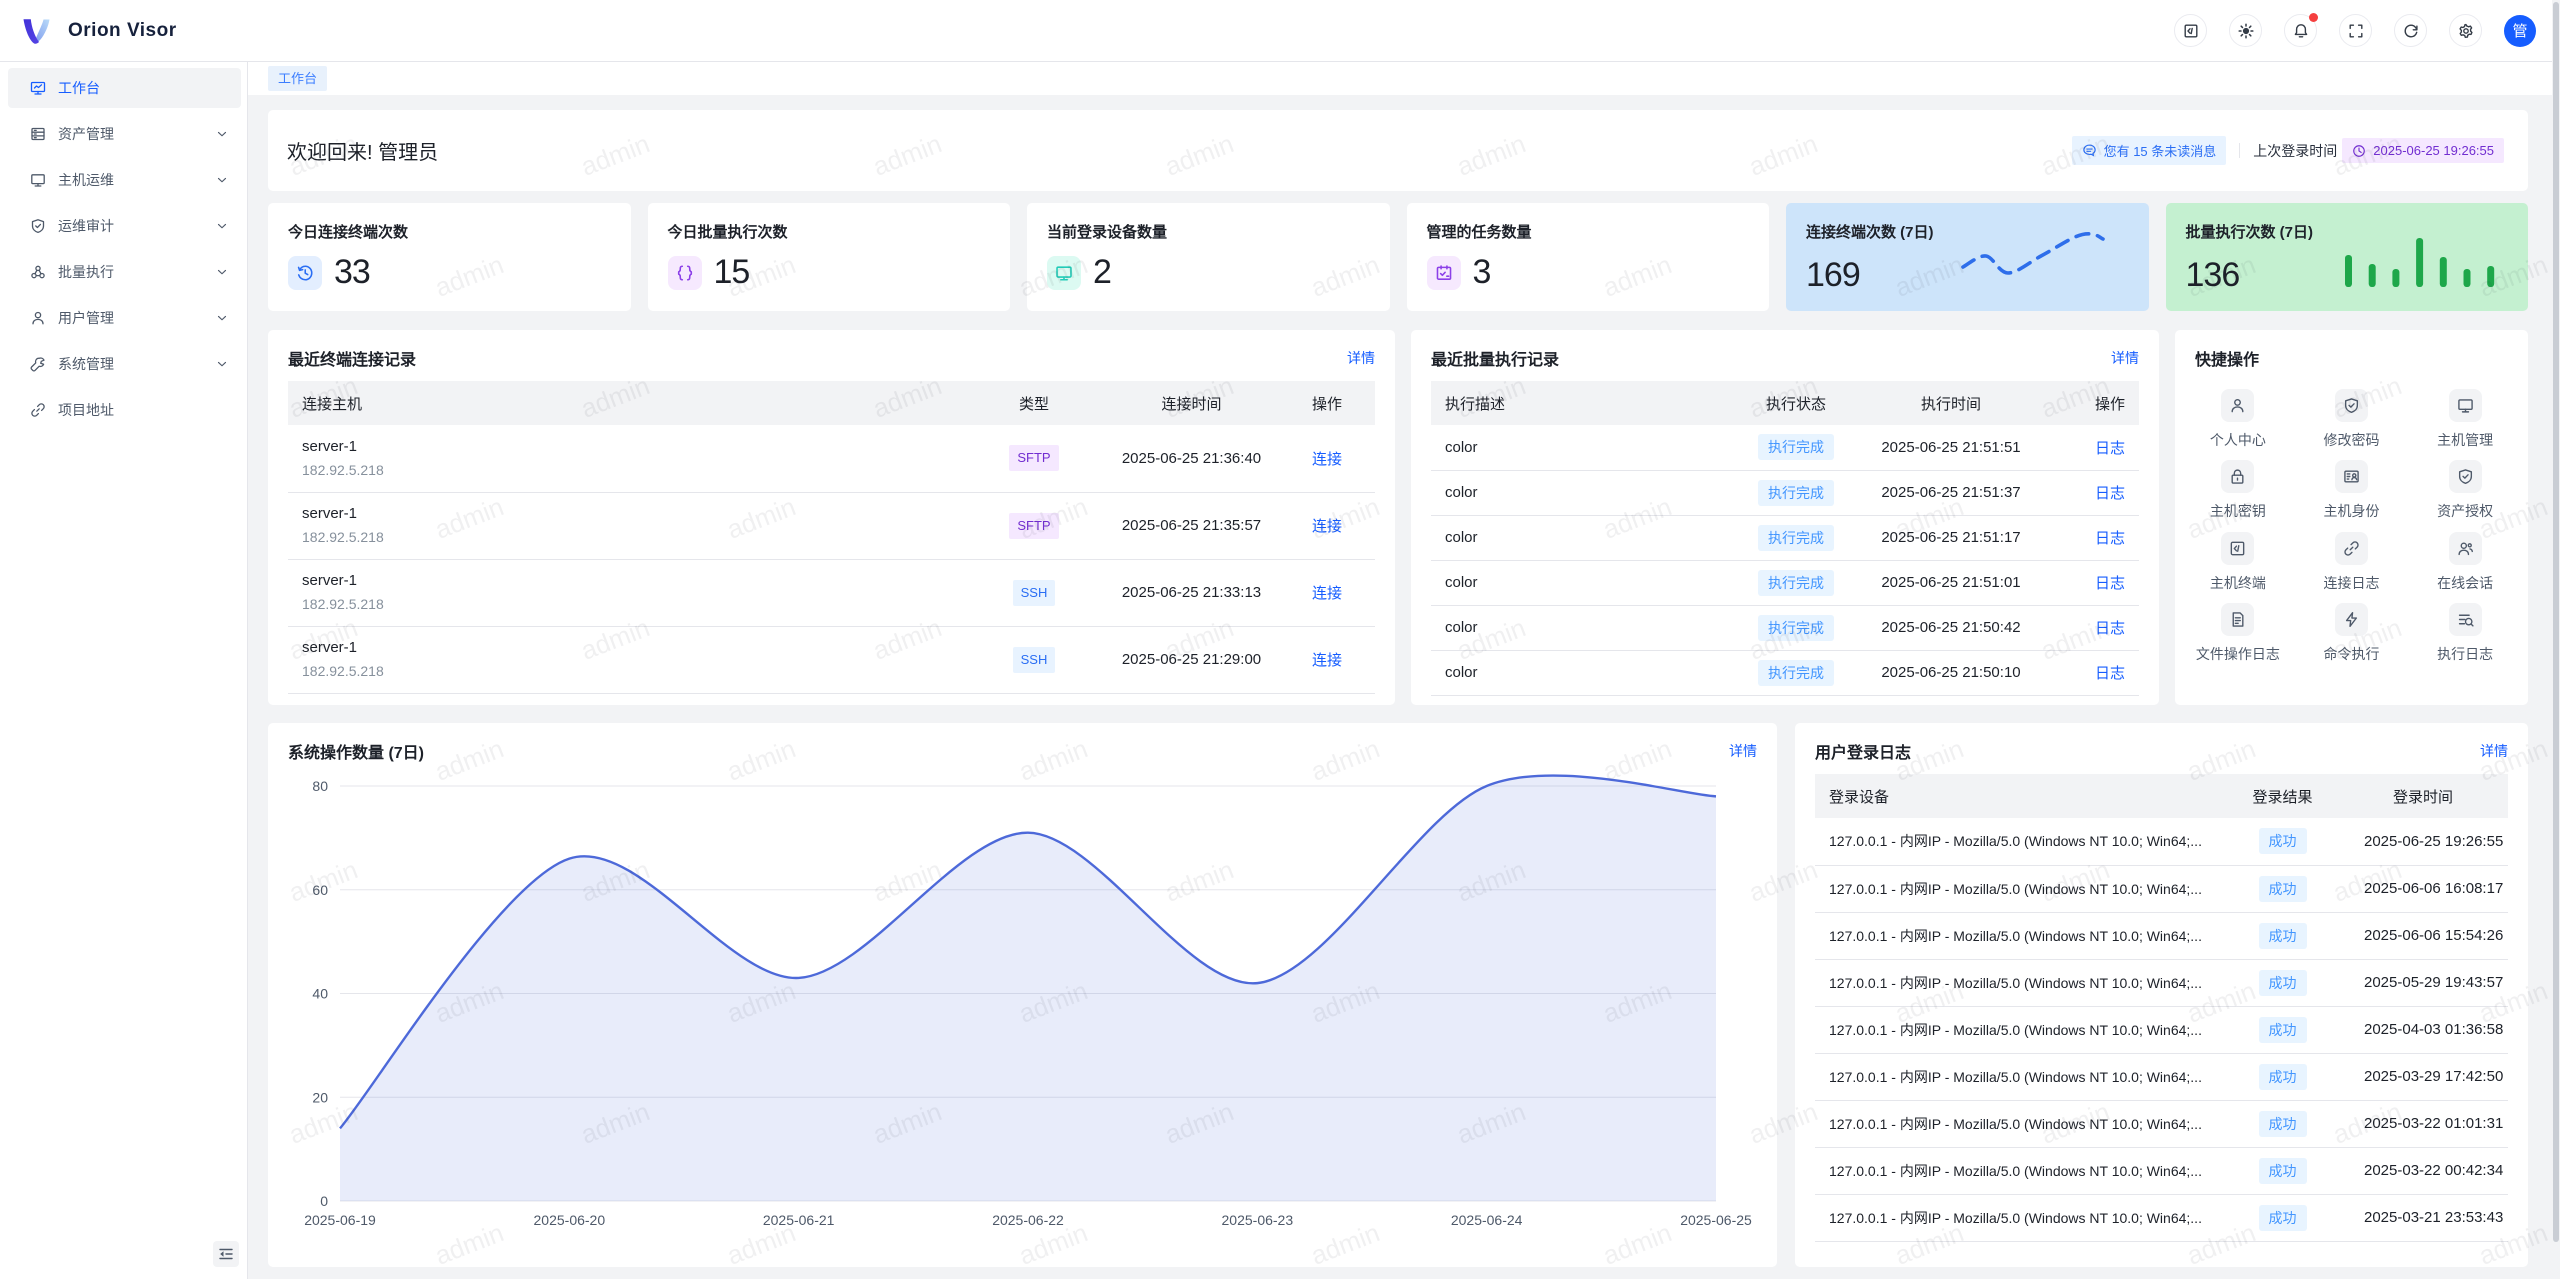  What do you see at coordinates (124, 364) in the screenshot?
I see `sidebar-item-6: 系统管理` at bounding box center [124, 364].